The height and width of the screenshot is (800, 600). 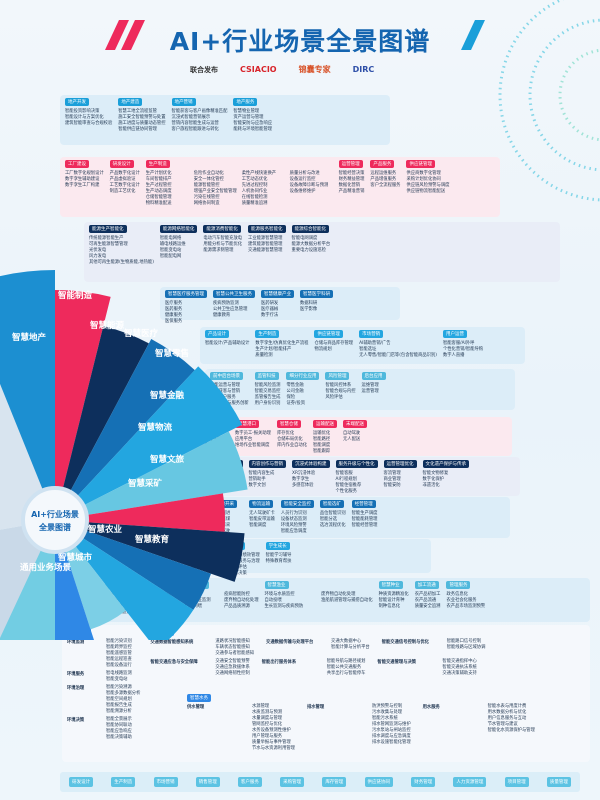 I want to click on scenario-item: 库存优化, so click(x=285, y=433).